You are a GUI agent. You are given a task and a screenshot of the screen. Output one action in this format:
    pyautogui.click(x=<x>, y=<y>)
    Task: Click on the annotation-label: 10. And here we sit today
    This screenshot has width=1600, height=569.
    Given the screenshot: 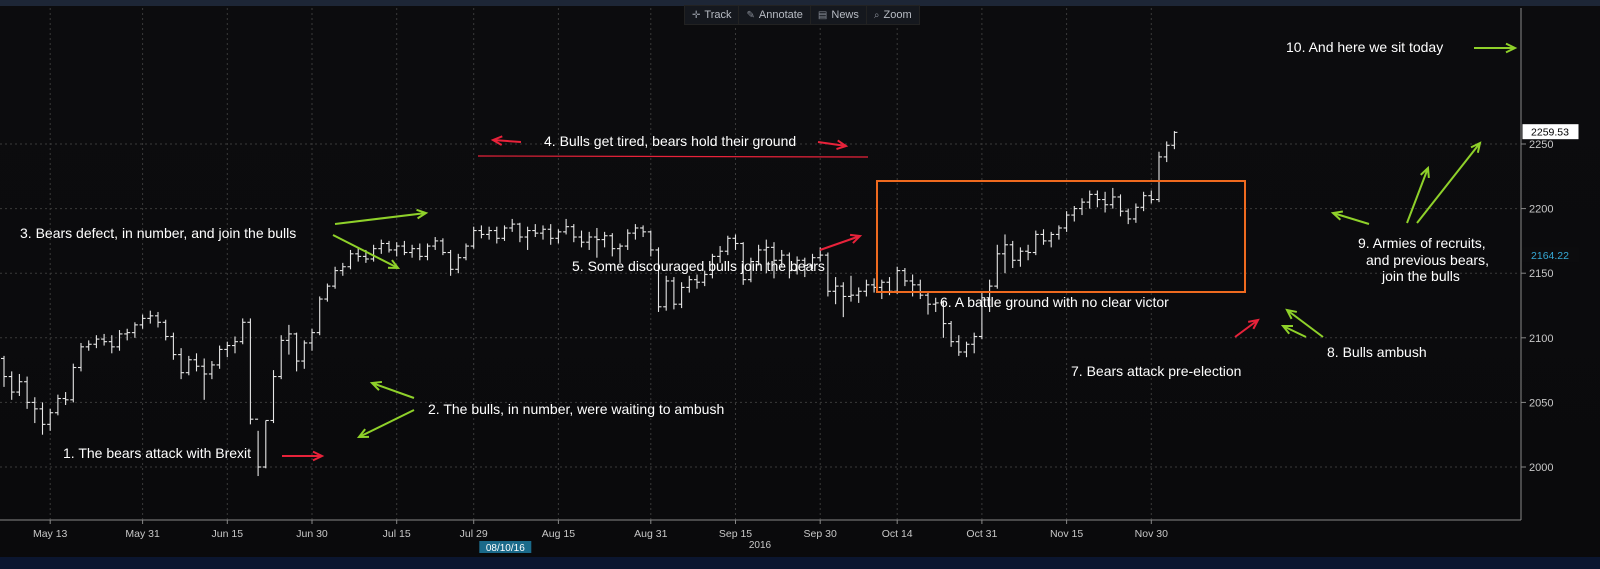 What is the action you would take?
    pyautogui.click(x=1364, y=47)
    